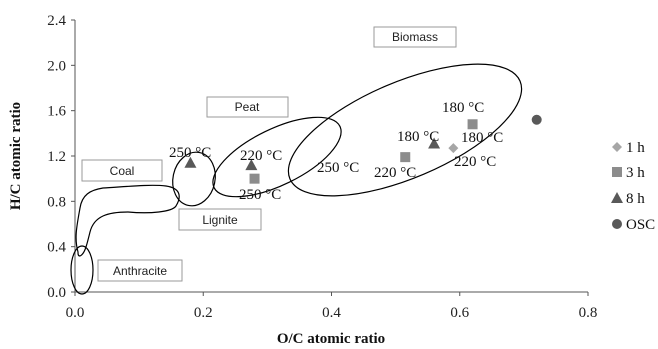  I want to click on lignite-region, so click(194, 179).